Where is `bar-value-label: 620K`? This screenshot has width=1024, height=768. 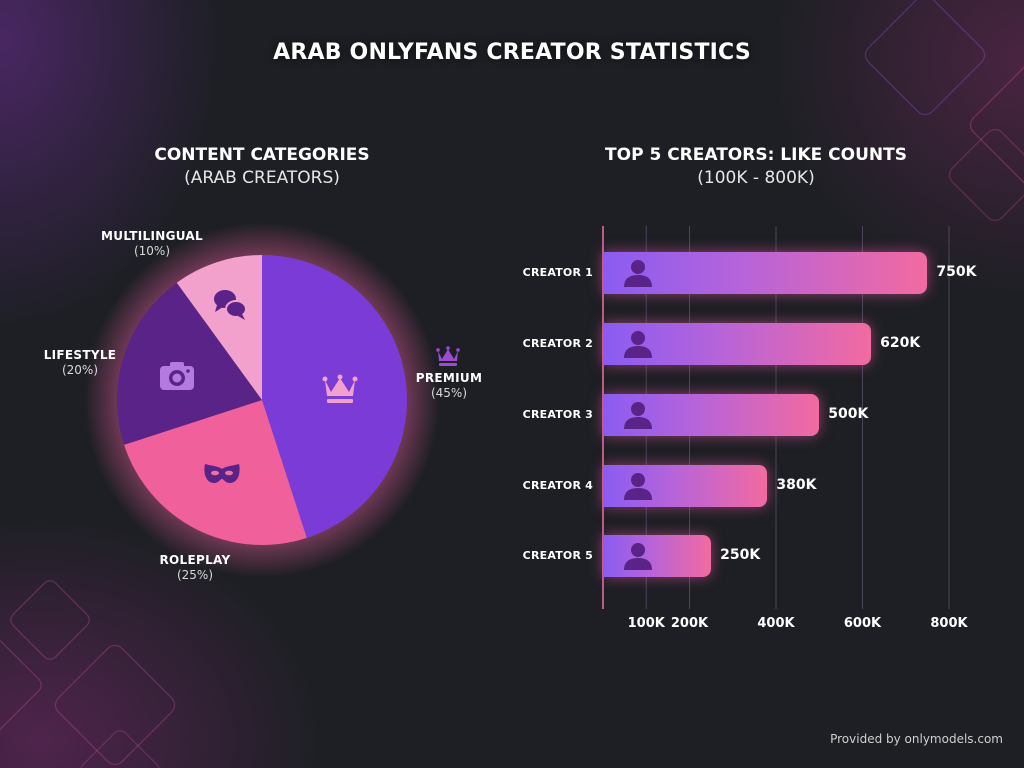
bar-value-label: 620K is located at coordinates (900, 343).